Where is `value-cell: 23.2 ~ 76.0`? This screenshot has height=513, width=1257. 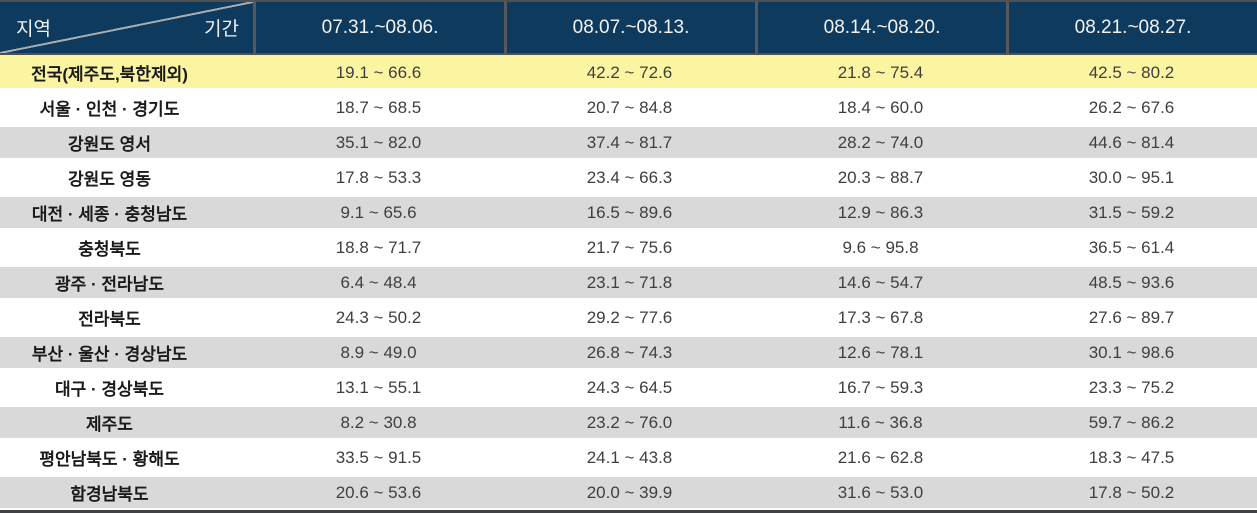
value-cell: 23.2 ~ 76.0 is located at coordinates (629, 422).